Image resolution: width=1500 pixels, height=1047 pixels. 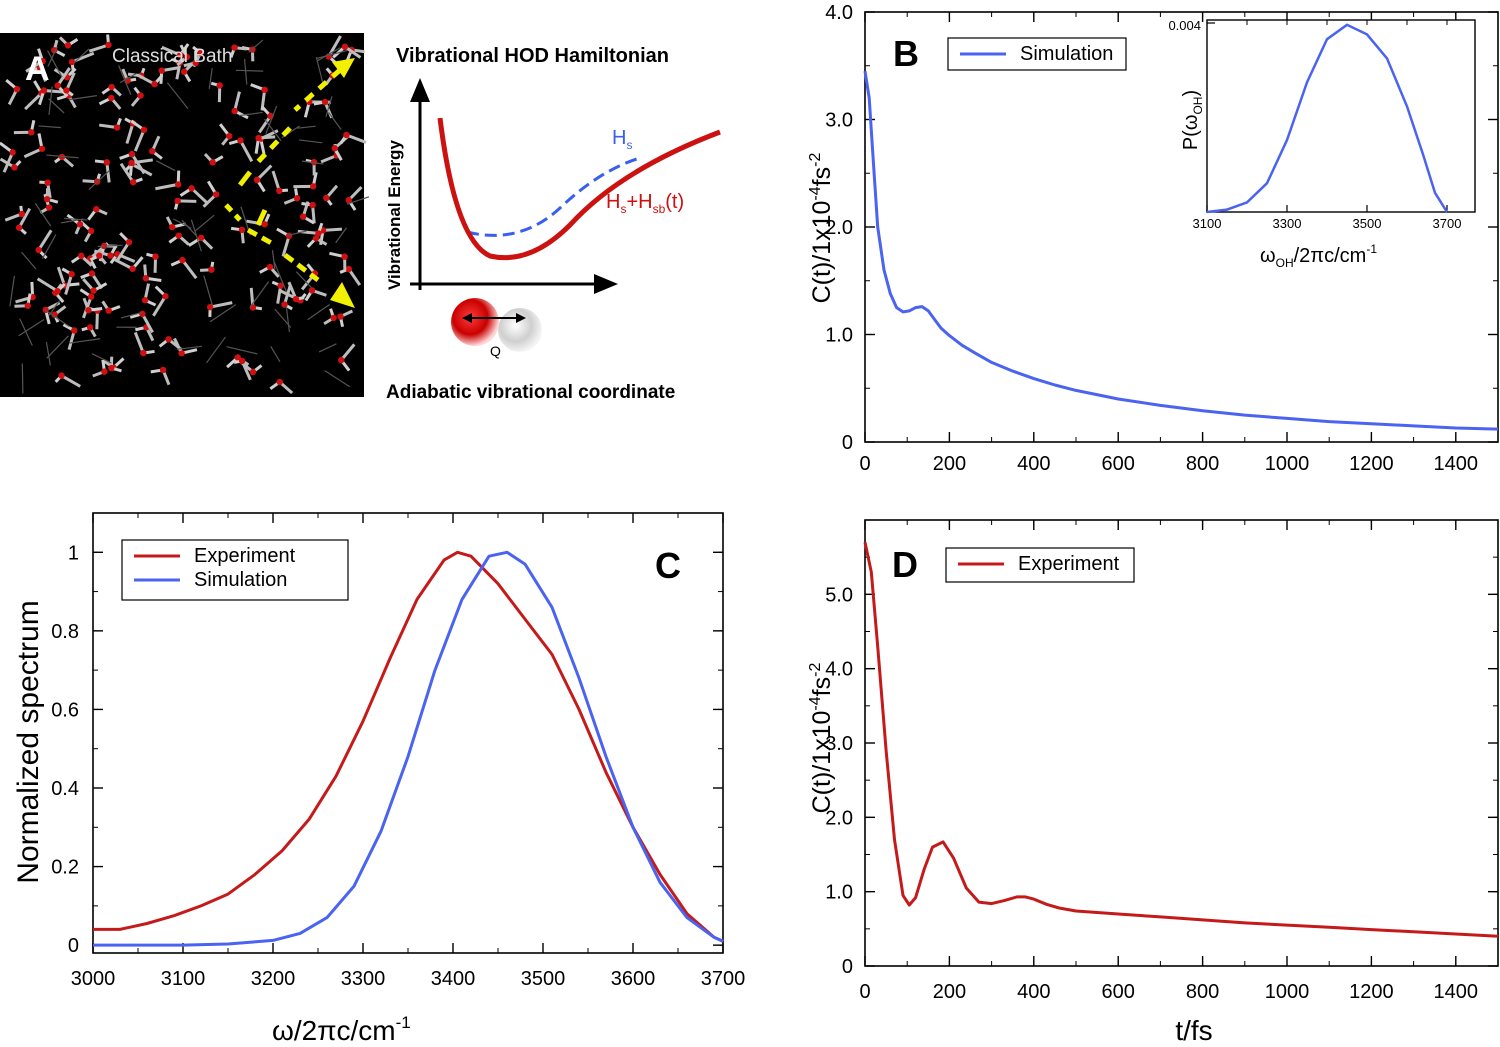 What do you see at coordinates (1456, 464) in the screenshot?
I see `x-tick-label: 1400` at bounding box center [1456, 464].